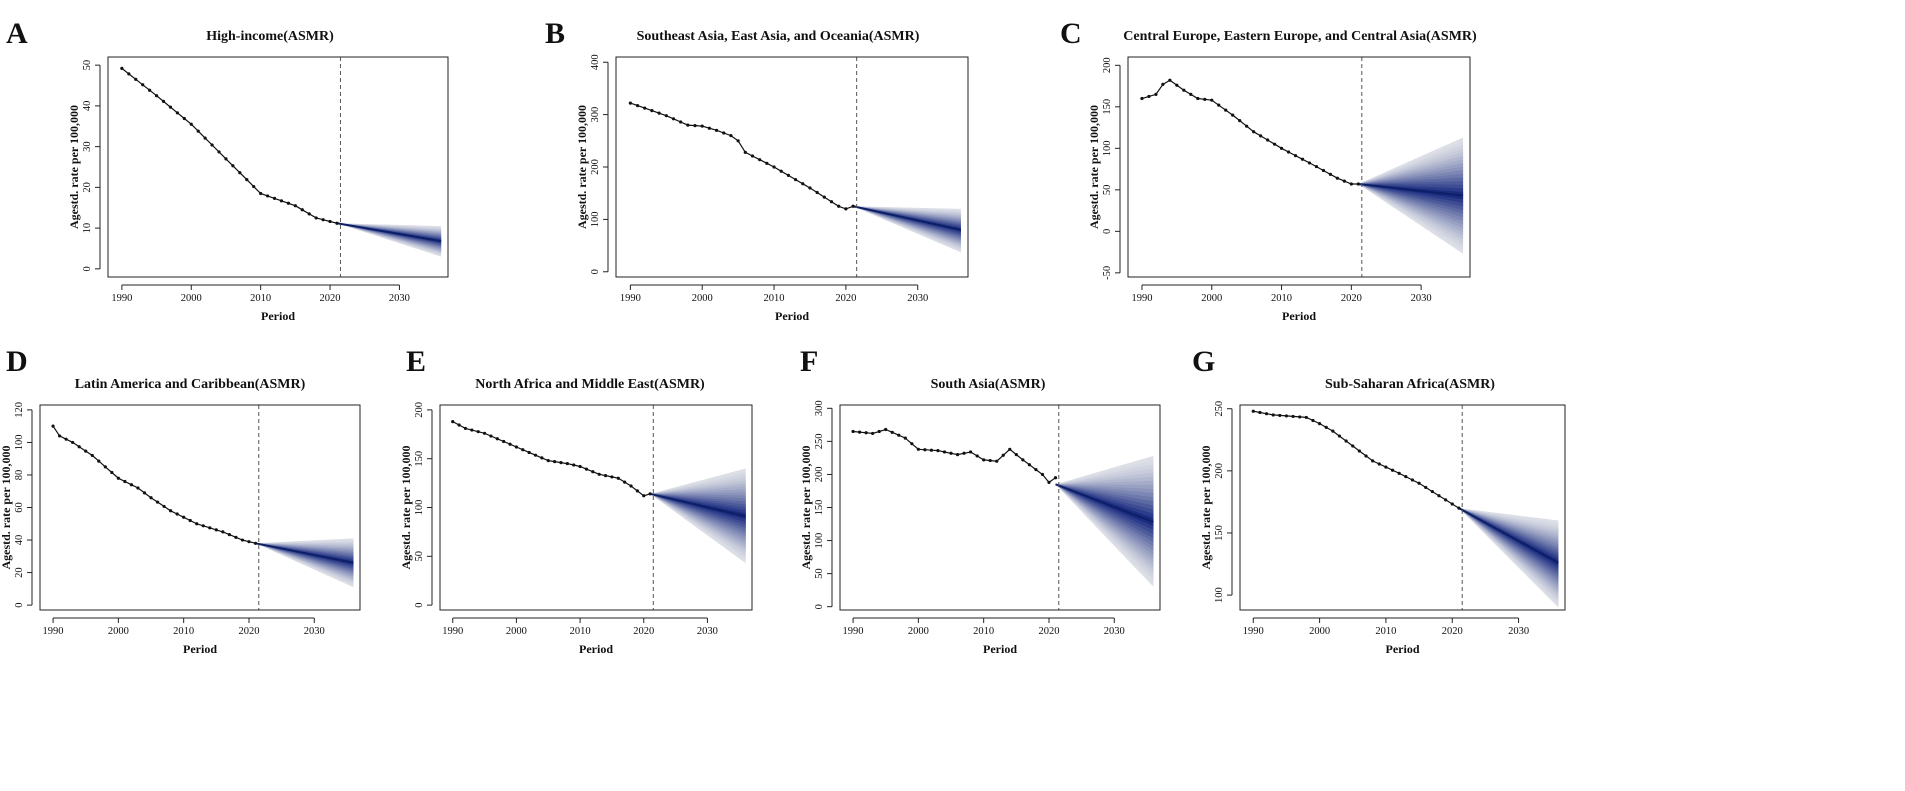  I want to click on chart-title: Latin America and Caribbean(ASMR), so click(190, 384).